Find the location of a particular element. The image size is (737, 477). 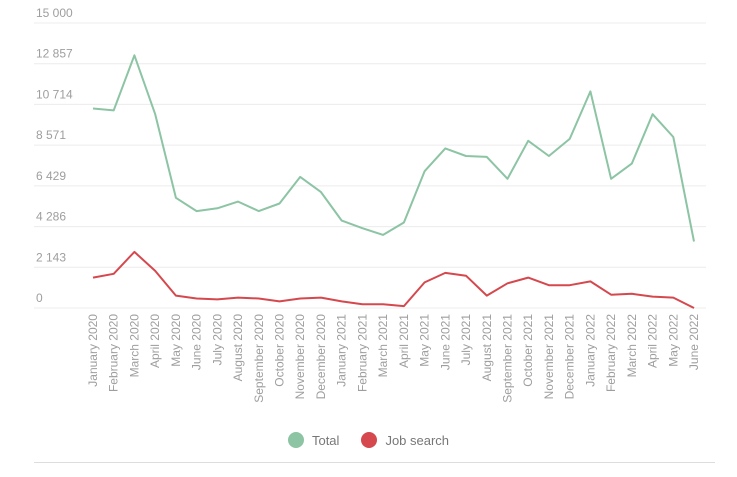

y-tick-label: 15 000 is located at coordinates (54, 13).